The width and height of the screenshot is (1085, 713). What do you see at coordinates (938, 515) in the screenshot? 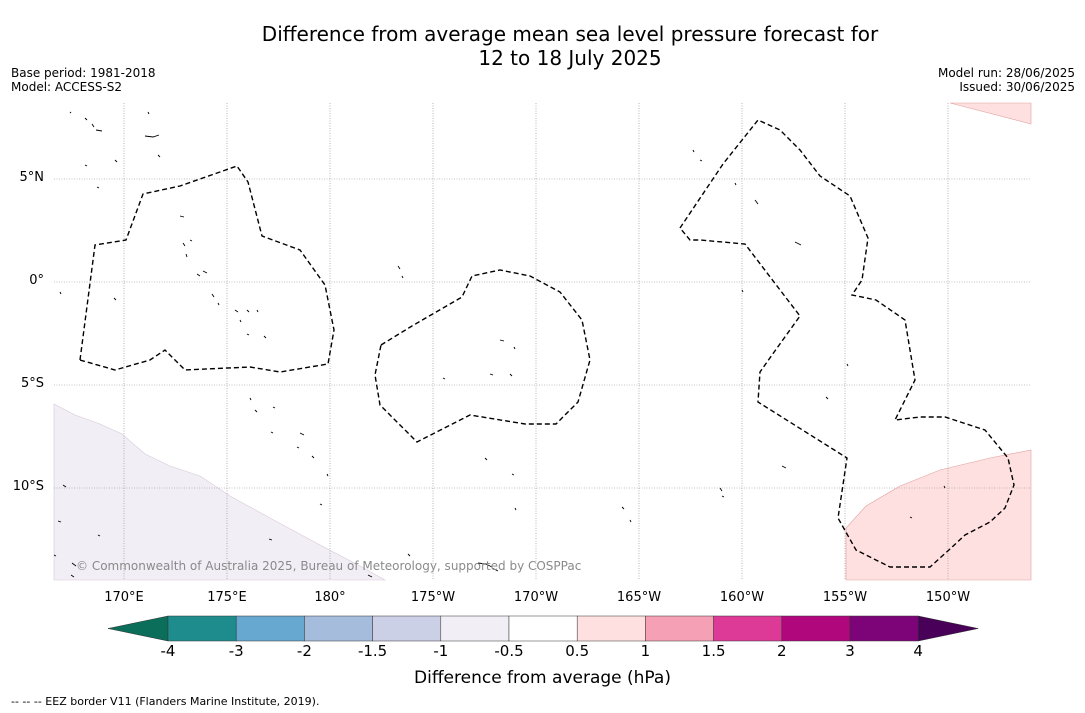
I see `positive-anomaly-area-southeast` at bounding box center [938, 515].